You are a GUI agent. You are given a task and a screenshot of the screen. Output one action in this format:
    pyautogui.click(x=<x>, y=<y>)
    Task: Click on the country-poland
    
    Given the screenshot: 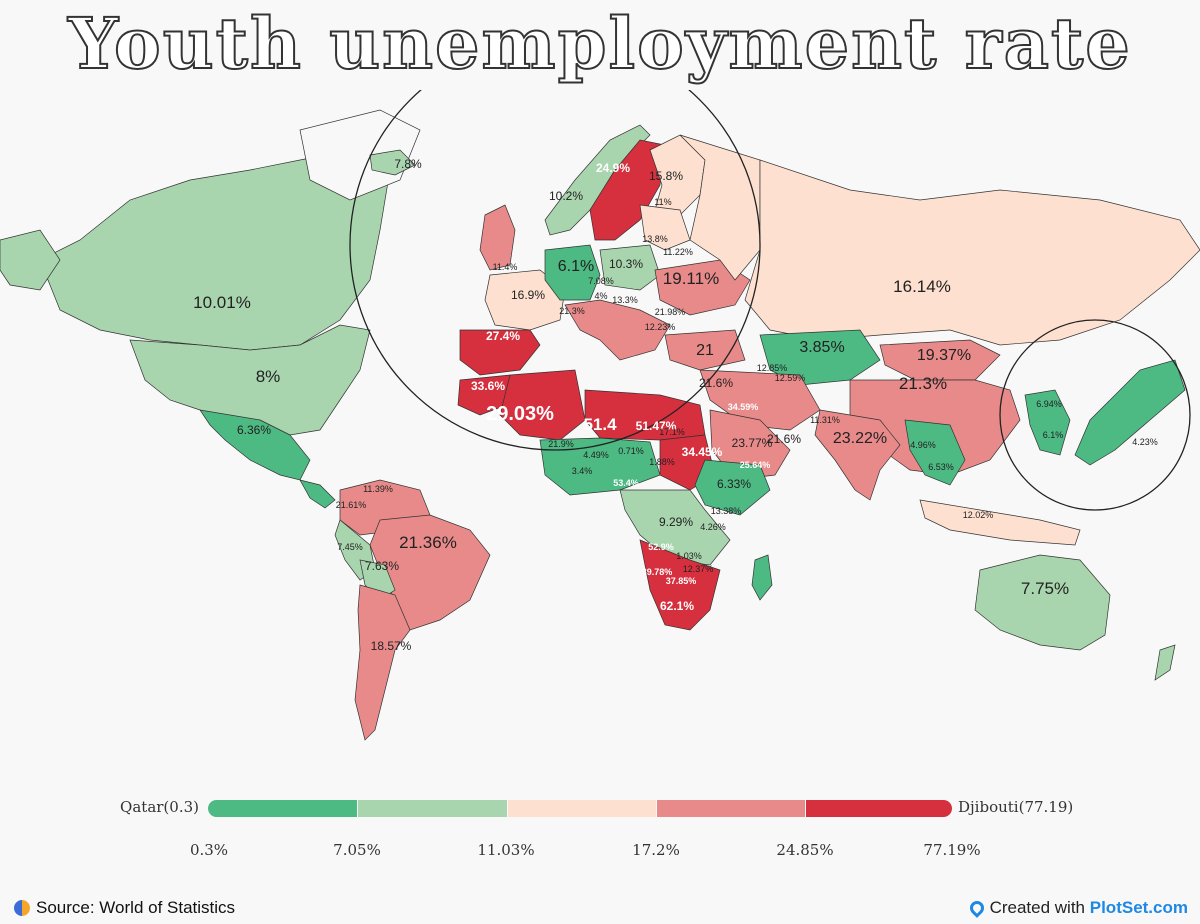 What is the action you would take?
    pyautogui.click(x=630, y=267)
    